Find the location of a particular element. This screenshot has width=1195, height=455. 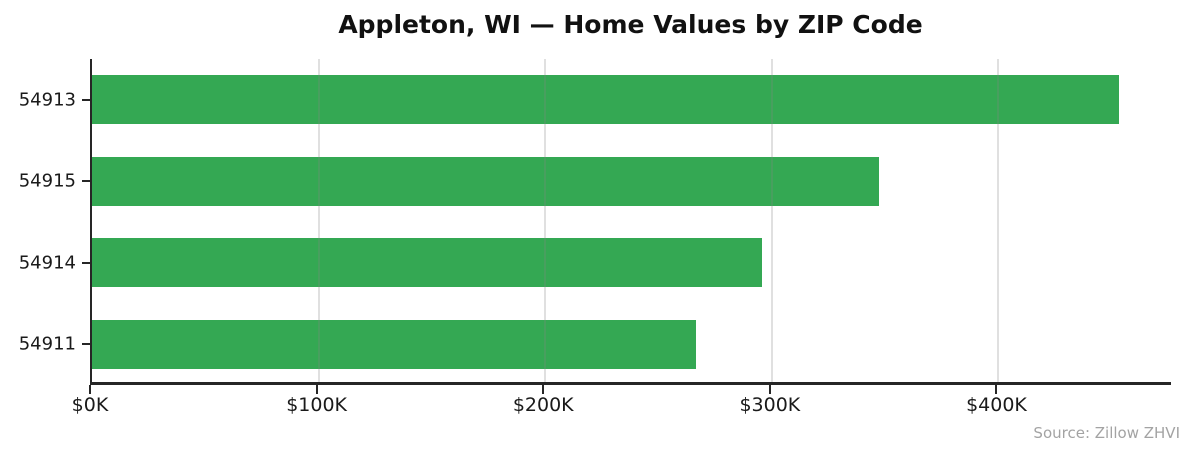

y-tick-label-54913: 54913 is located at coordinates (47, 100).